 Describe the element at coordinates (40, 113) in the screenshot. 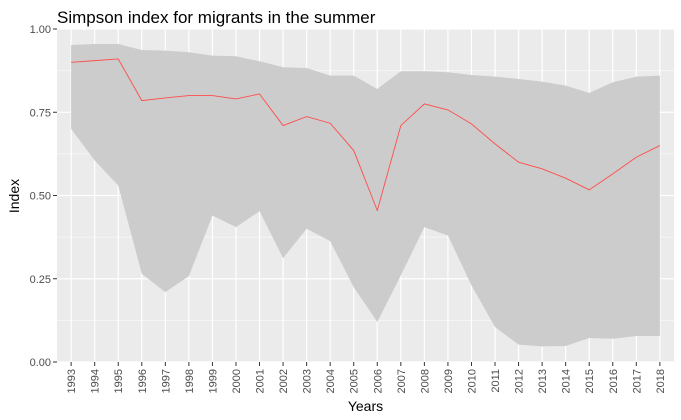

I see `y-tick-label: 0.75` at that location.